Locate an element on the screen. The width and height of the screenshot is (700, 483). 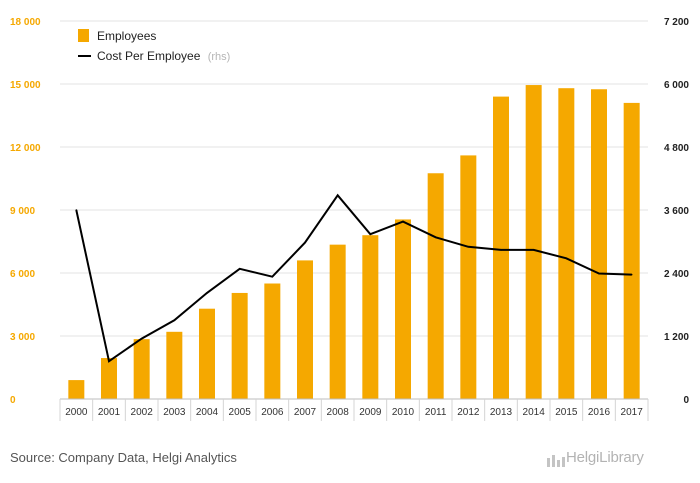
legend-label-employees: Employees is located at coordinates (126, 36).